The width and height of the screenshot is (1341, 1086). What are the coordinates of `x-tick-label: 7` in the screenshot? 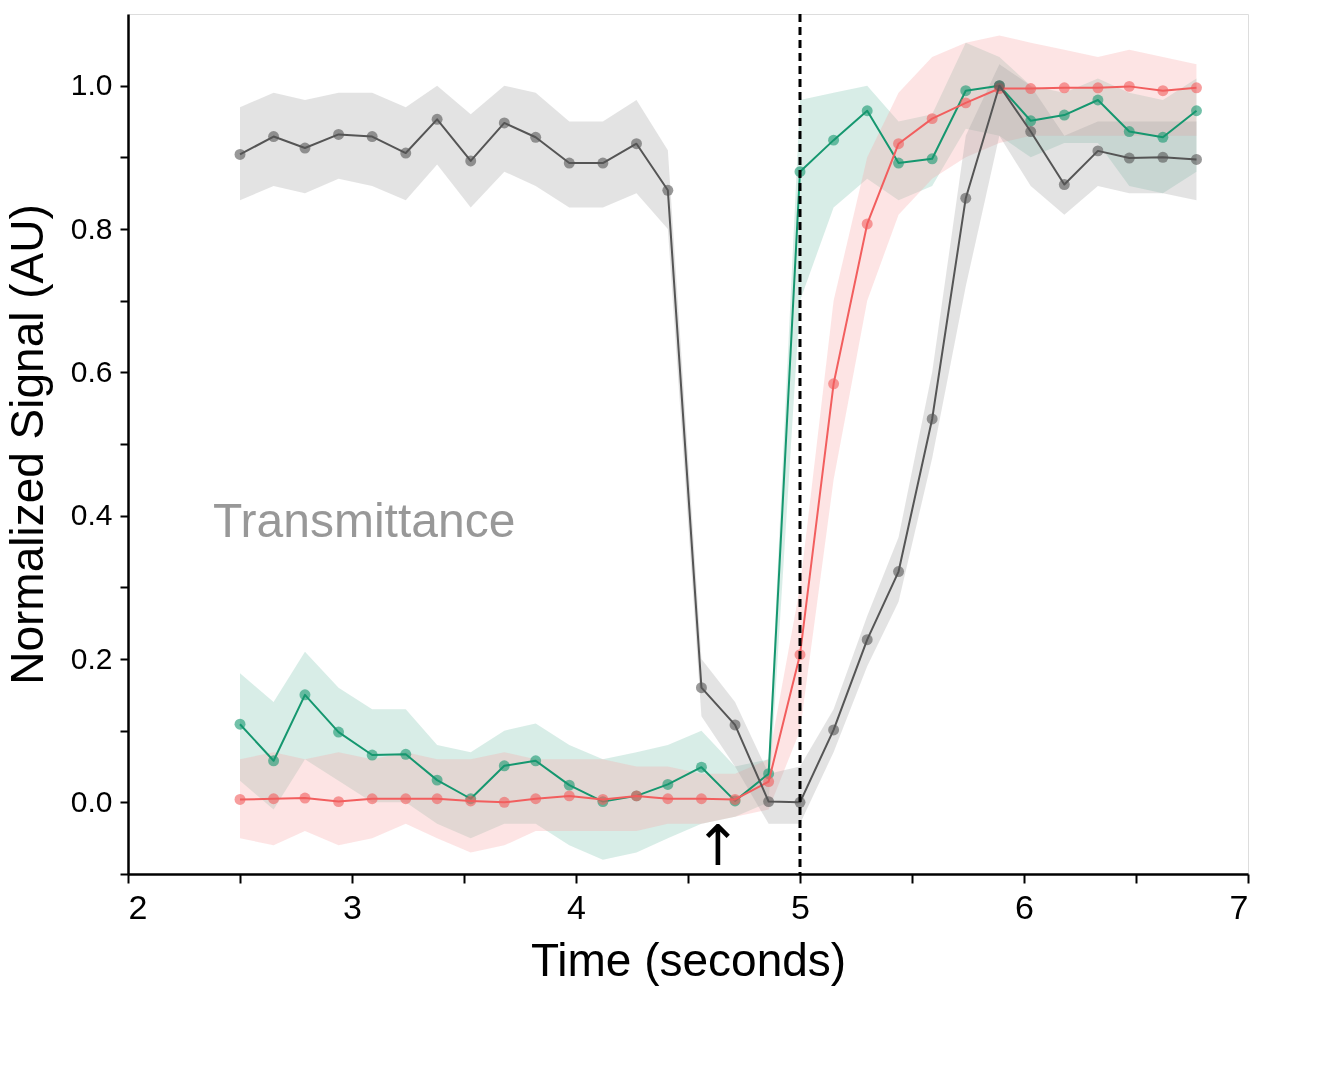 It's located at (1239, 906).